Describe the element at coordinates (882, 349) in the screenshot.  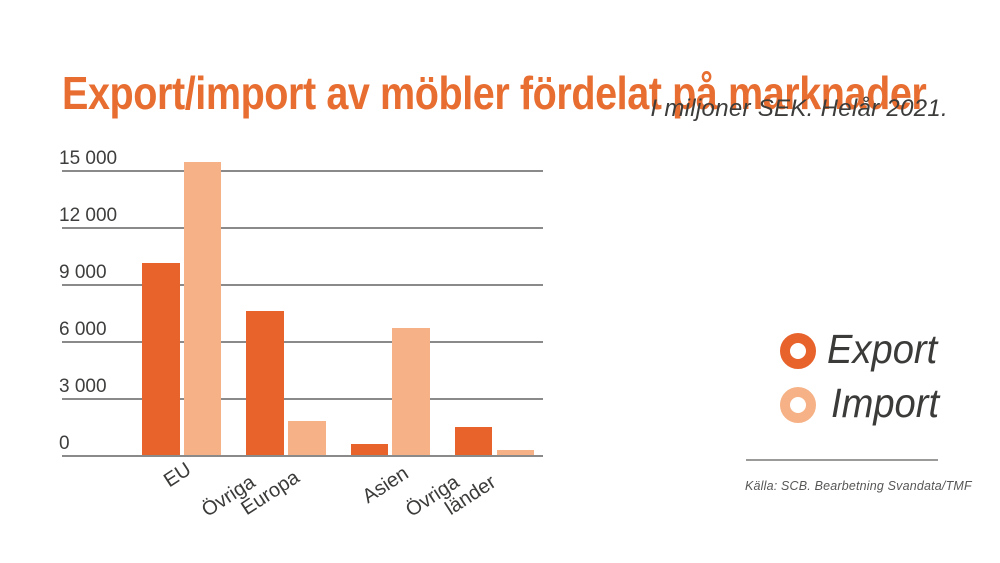
I see `legend-export-label: Export` at that location.